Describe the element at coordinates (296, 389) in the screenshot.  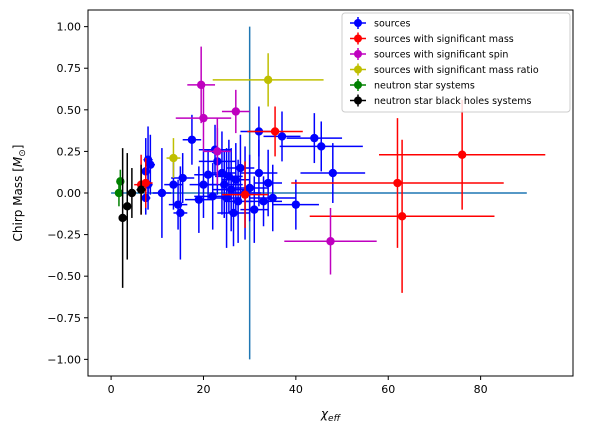
I see `x-tick-label: 40` at that location.